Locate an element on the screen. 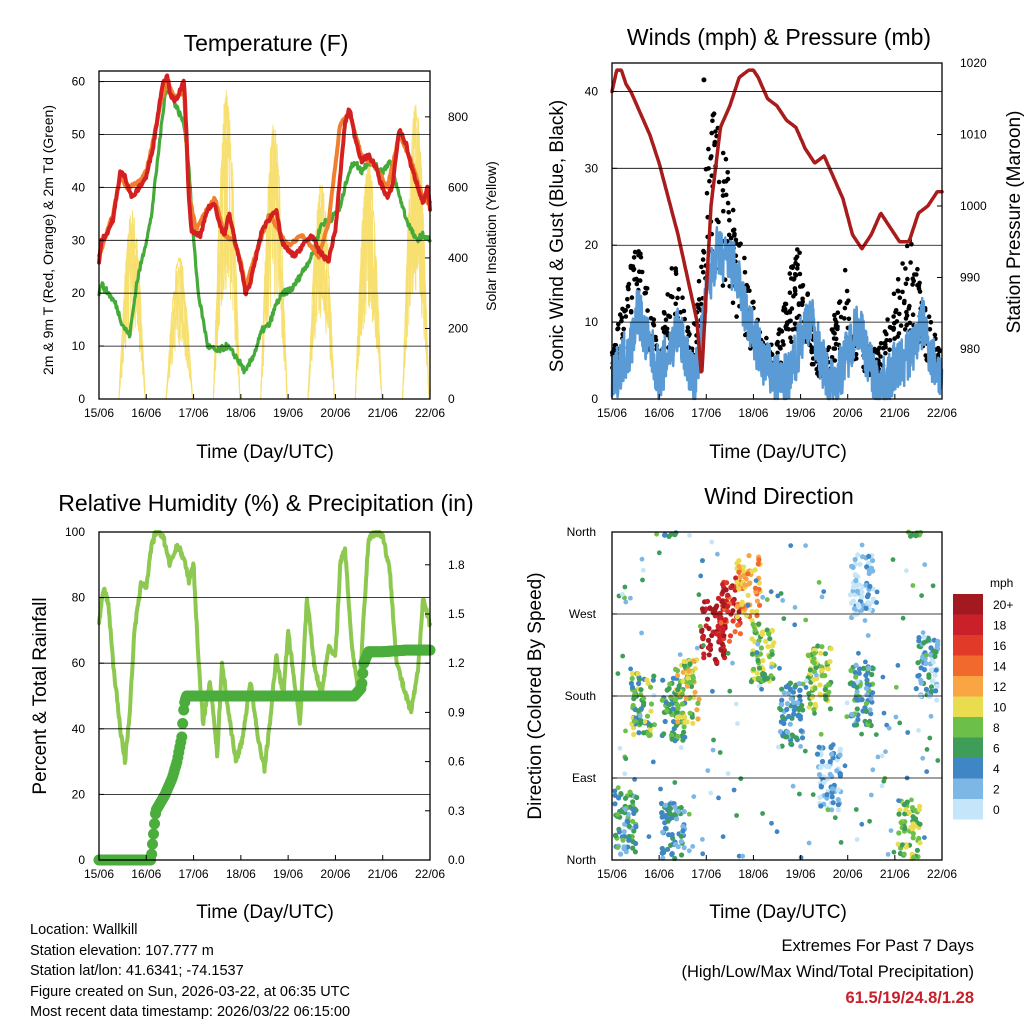  winds-frame is located at coordinates (777, 231).